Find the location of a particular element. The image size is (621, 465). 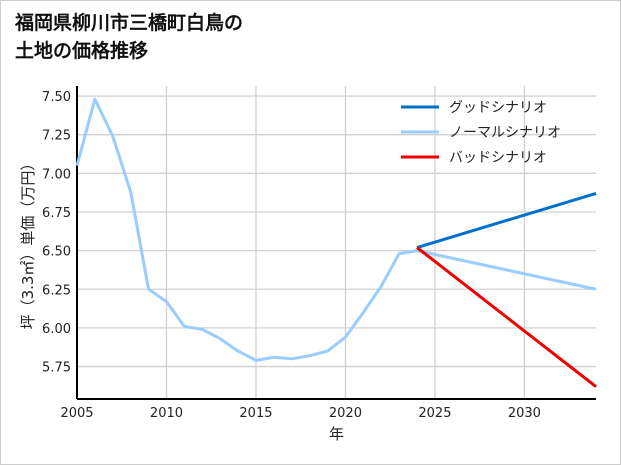

legend-label: ノーマルシナリオ is located at coordinates (505, 133).